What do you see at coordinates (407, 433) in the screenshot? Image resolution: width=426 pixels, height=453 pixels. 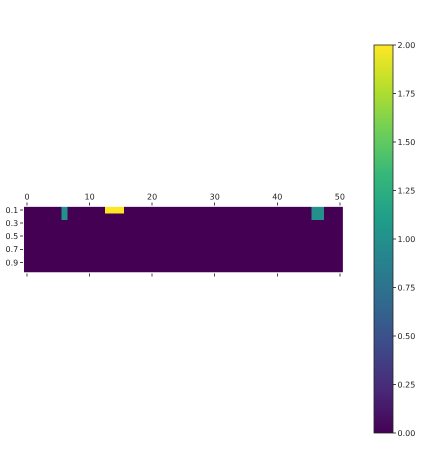 I see `color-bar-label: 0.00` at bounding box center [407, 433].